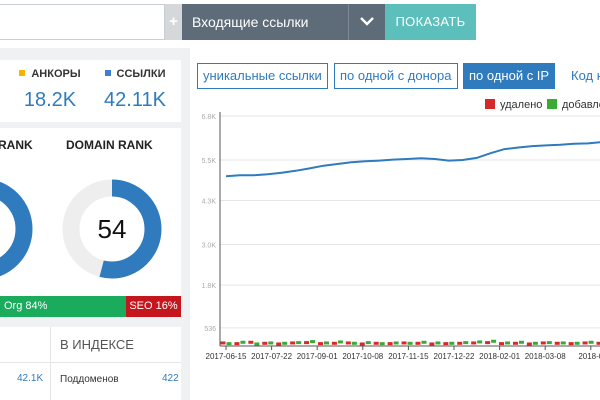 Image resolution: width=600 pixels, height=400 pixels. Describe the element at coordinates (109, 145) in the screenshot. I see `domain-rank-title: DOMAIN RANK` at that location.